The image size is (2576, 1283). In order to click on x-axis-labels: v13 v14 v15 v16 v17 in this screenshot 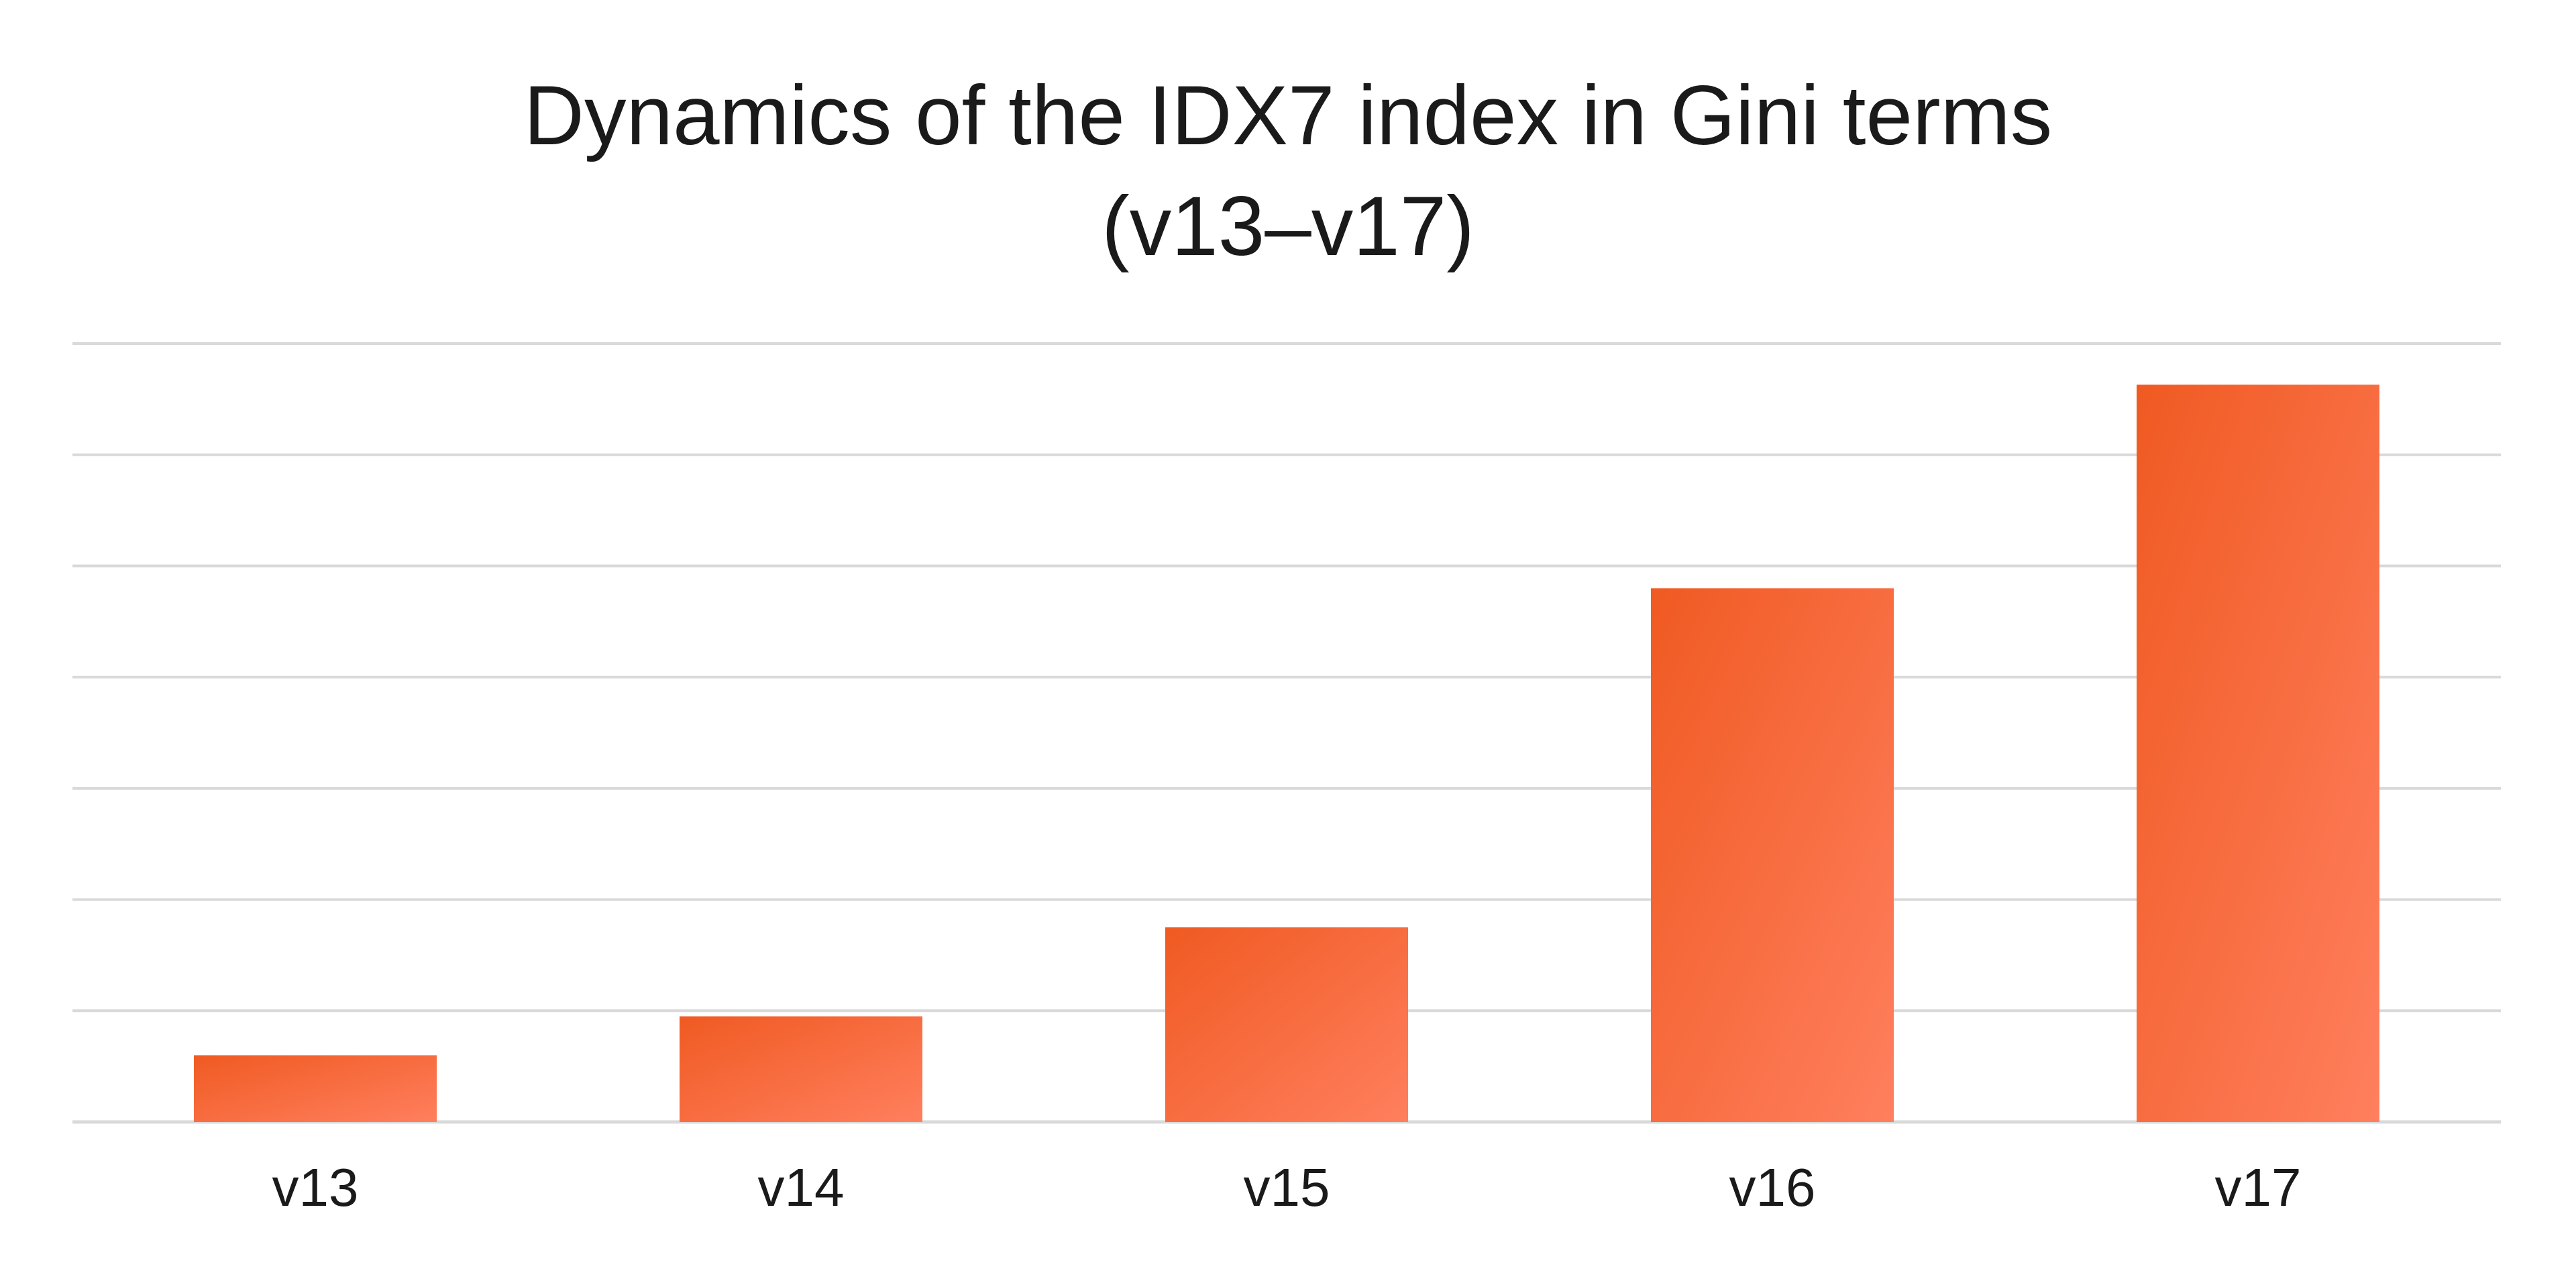, I will do `click(1287, 1187)`.